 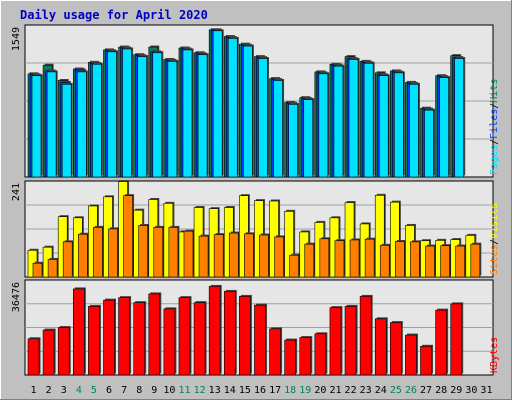 What do you see at coordinates (124, 390) in the screenshot?
I see `x-label-day: 7` at bounding box center [124, 390].